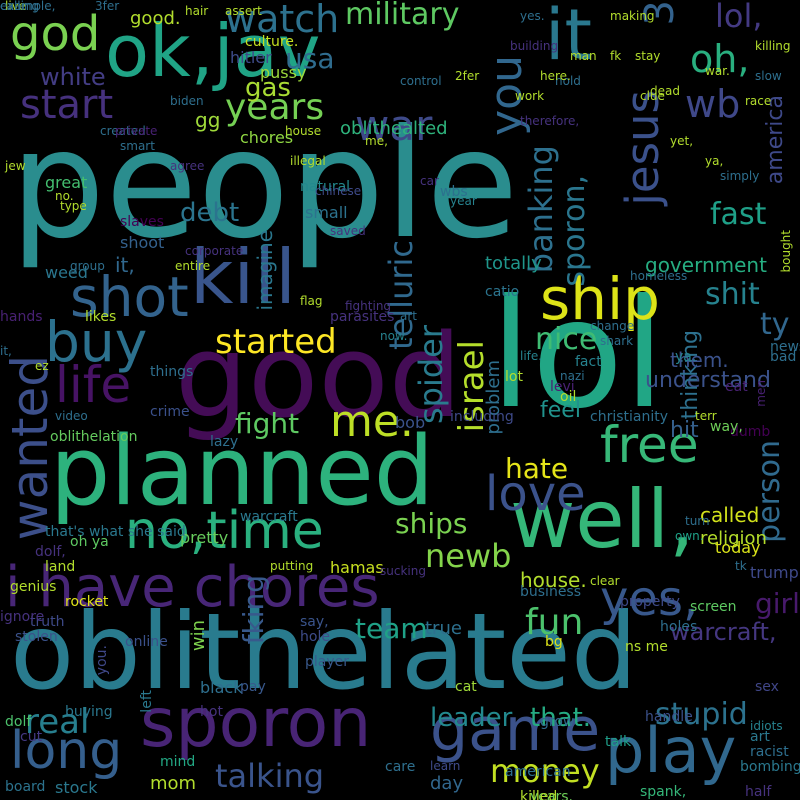 The width and height of the screenshot is (800, 800). Describe the element at coordinates (689, 536) in the screenshot. I see `word-157: own.` at that location.